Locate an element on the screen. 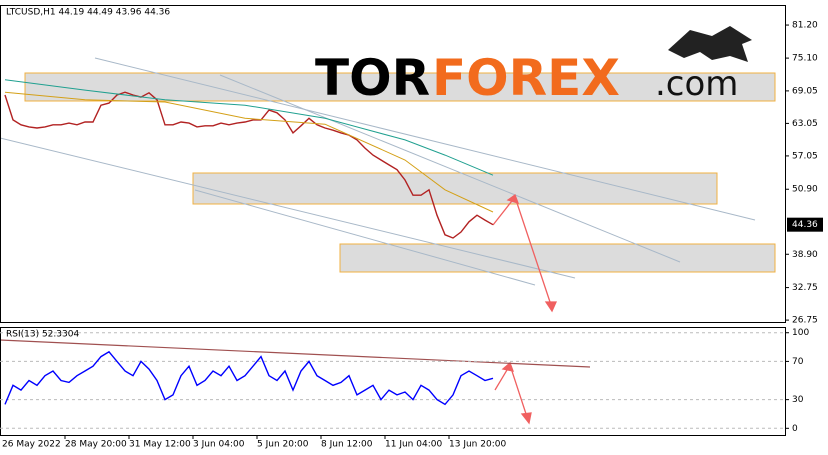 The height and width of the screenshot is (455, 828). y-tick-label: 26.75 is located at coordinates (805, 321).